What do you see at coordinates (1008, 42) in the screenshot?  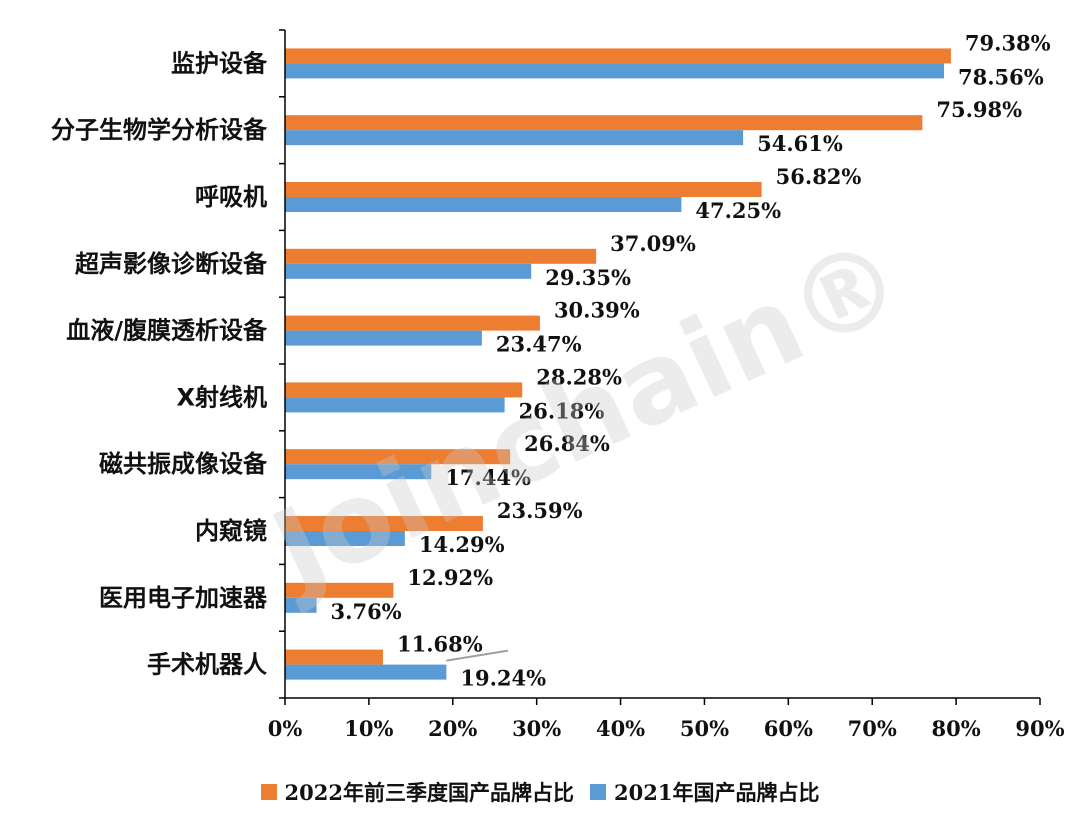 I see `data-label-2022: 79.38%` at bounding box center [1008, 42].